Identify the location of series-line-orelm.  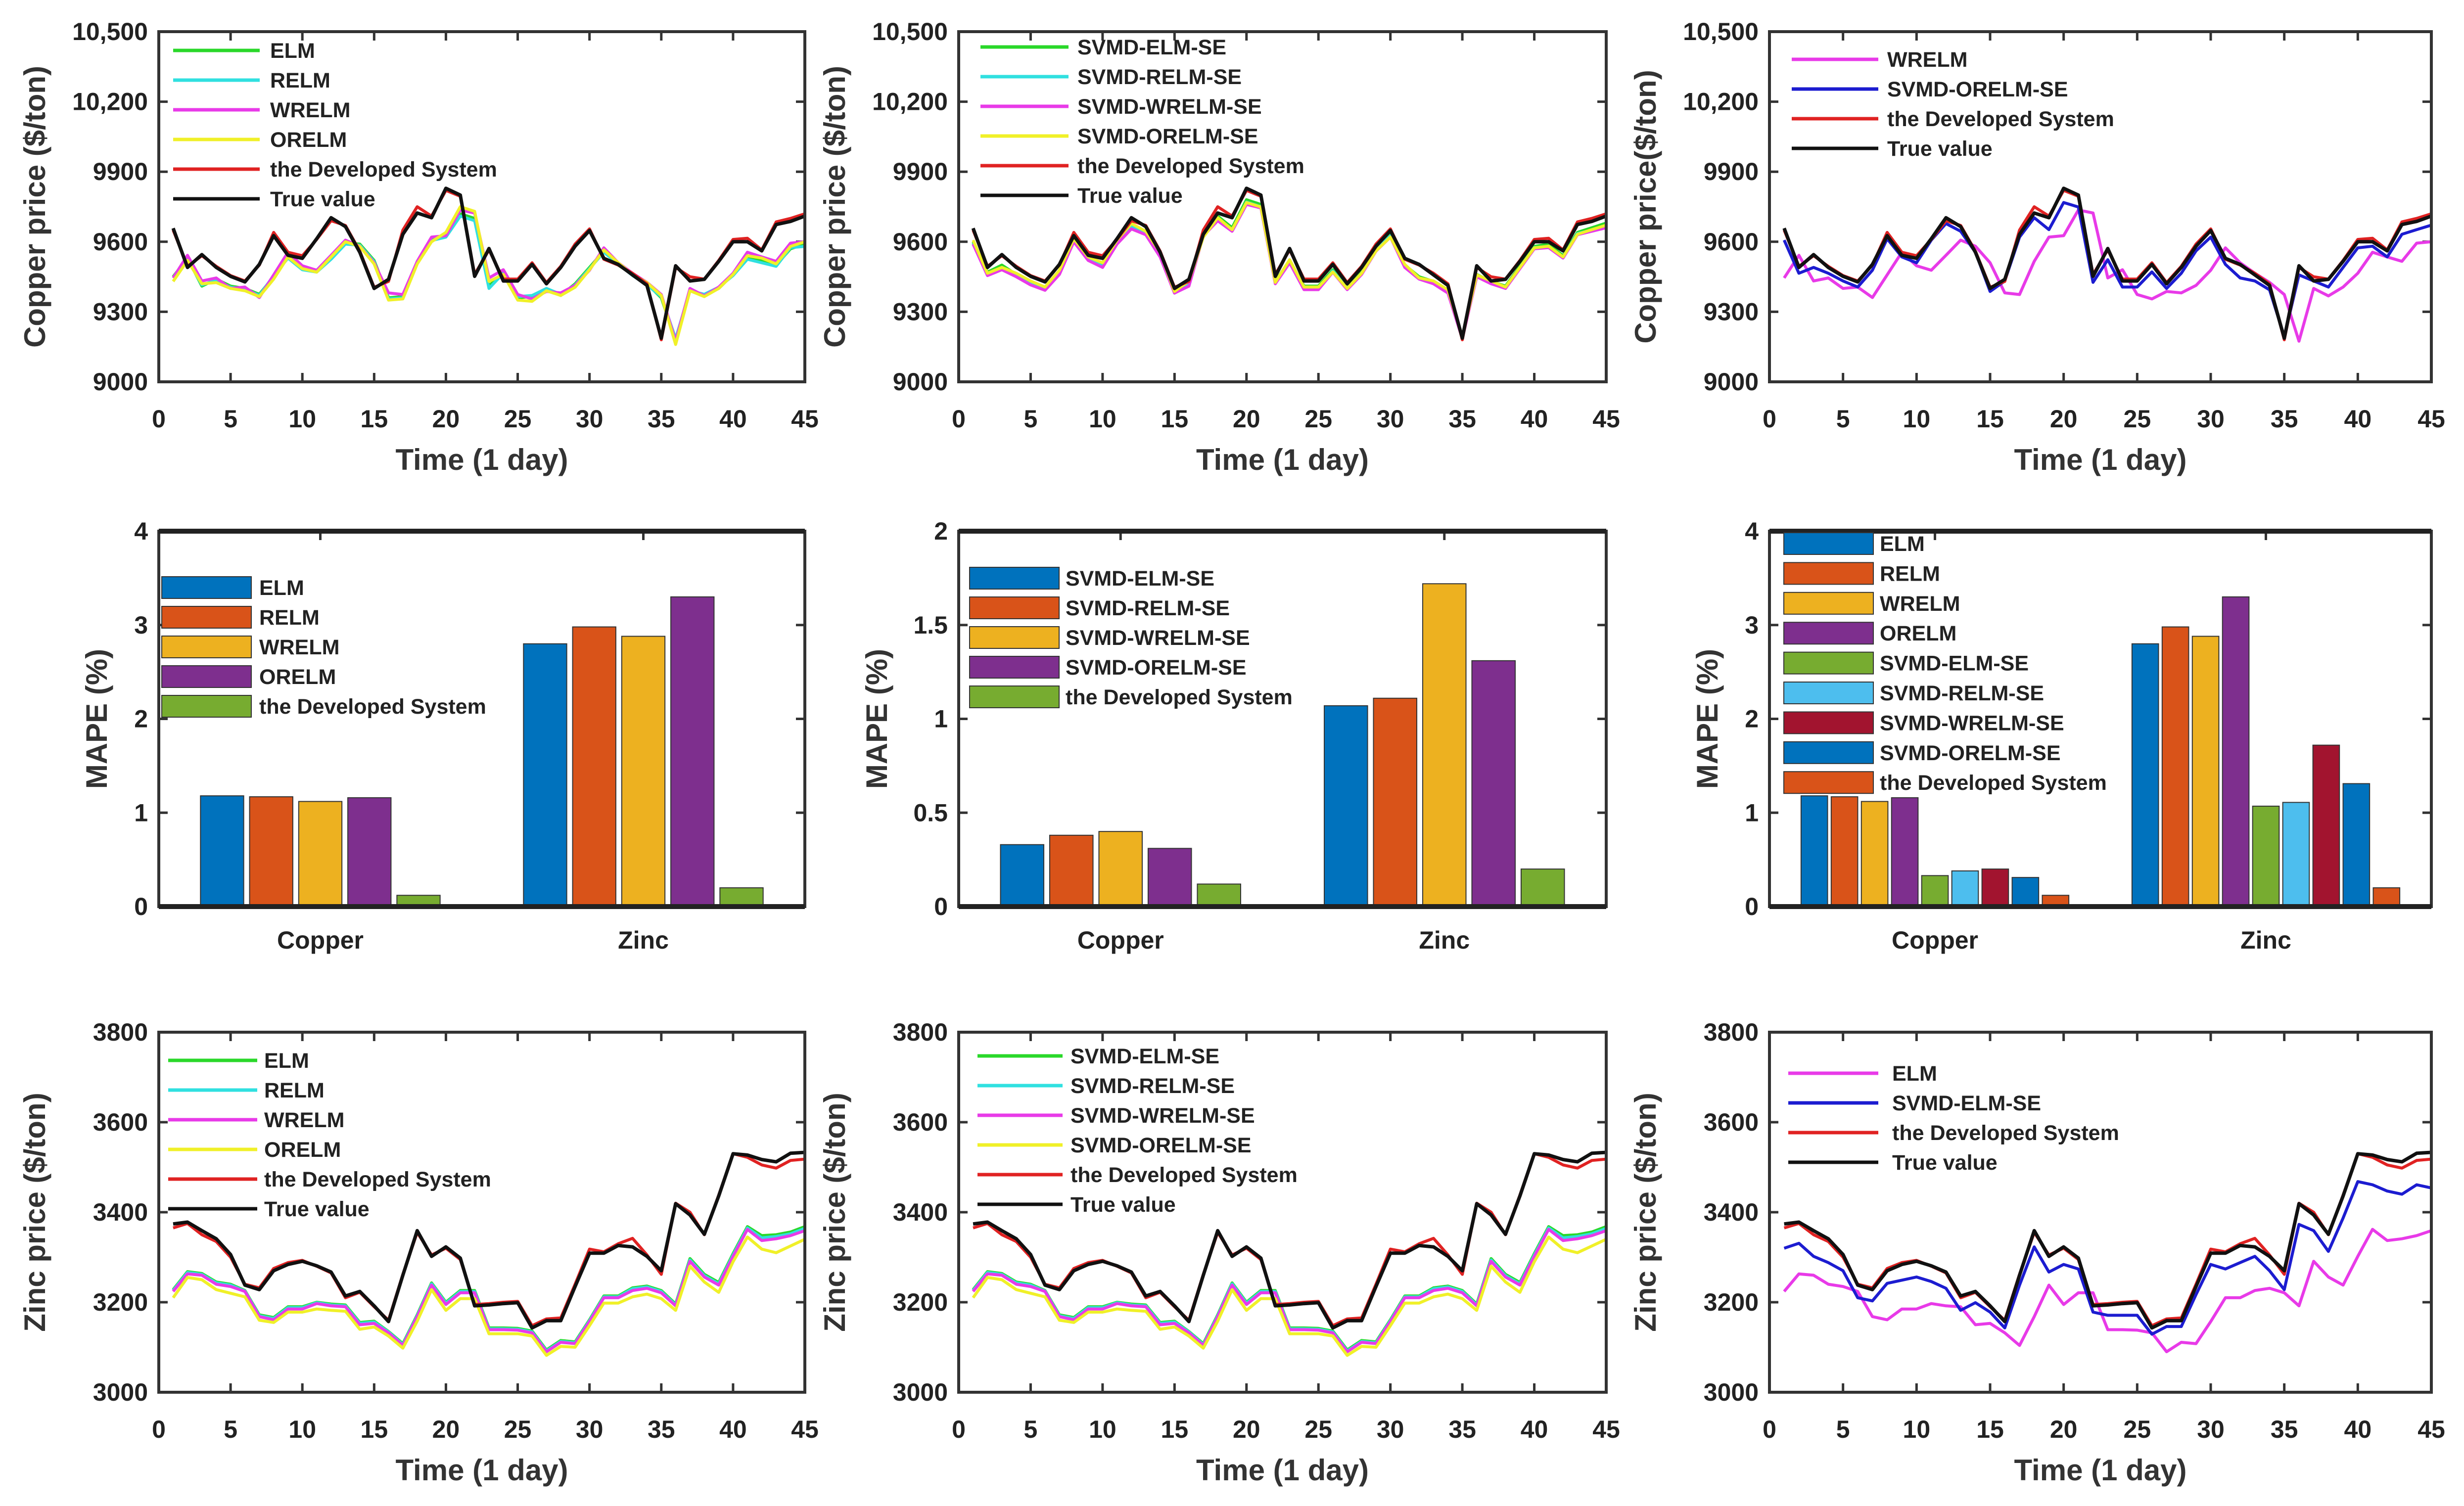
(489, 1296).